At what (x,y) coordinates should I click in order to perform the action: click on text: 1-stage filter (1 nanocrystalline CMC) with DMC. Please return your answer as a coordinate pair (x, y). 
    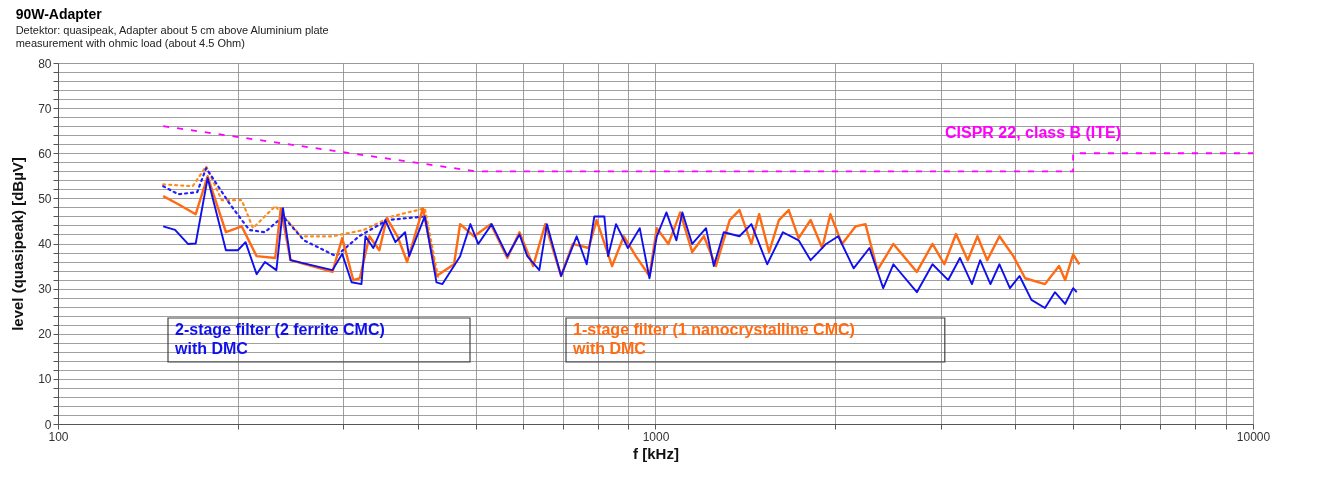
    Looking at the image, I should click on (713, 339).